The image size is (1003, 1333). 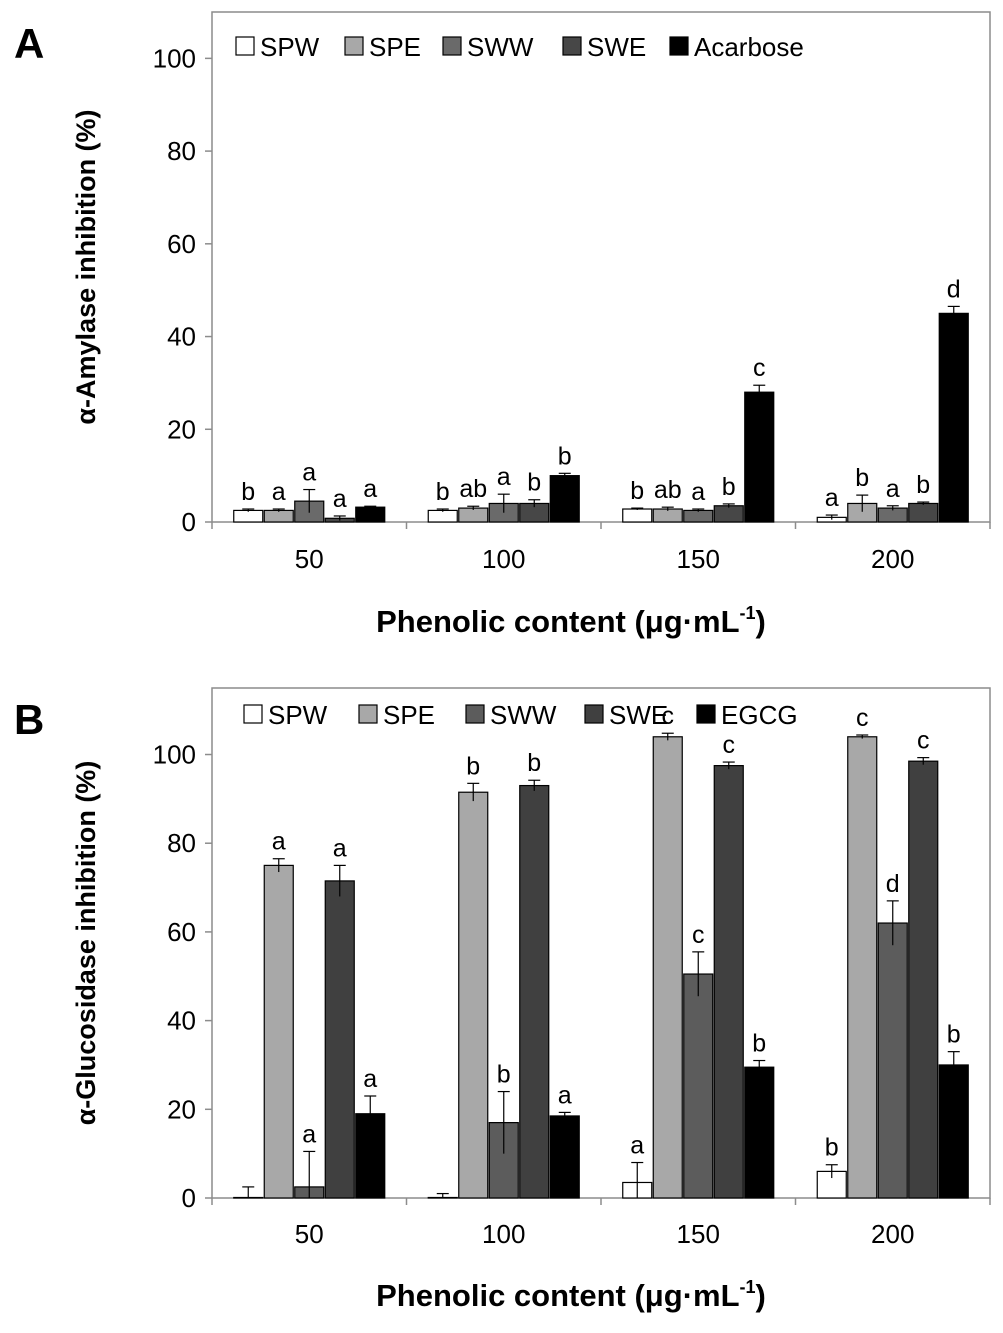 I want to click on panel-letter: B, so click(x=29, y=719).